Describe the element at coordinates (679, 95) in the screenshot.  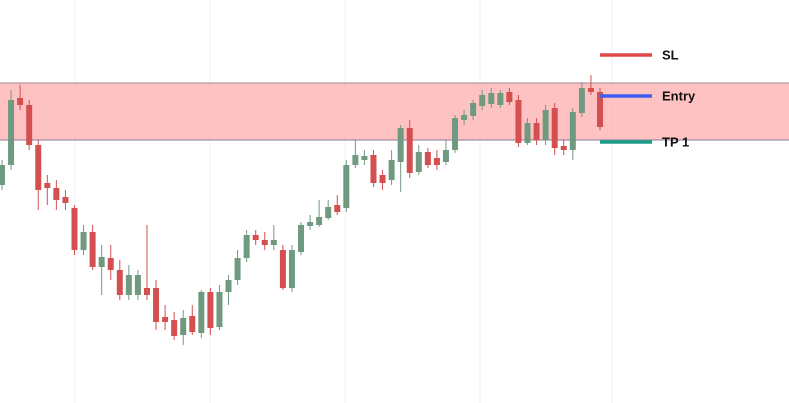
I see `level-label: Entry` at that location.